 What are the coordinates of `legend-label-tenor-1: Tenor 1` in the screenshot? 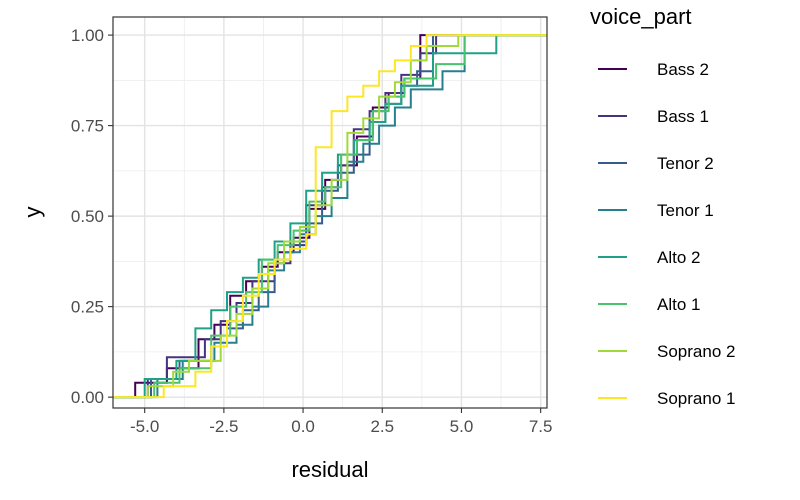 It's located at (685, 210).